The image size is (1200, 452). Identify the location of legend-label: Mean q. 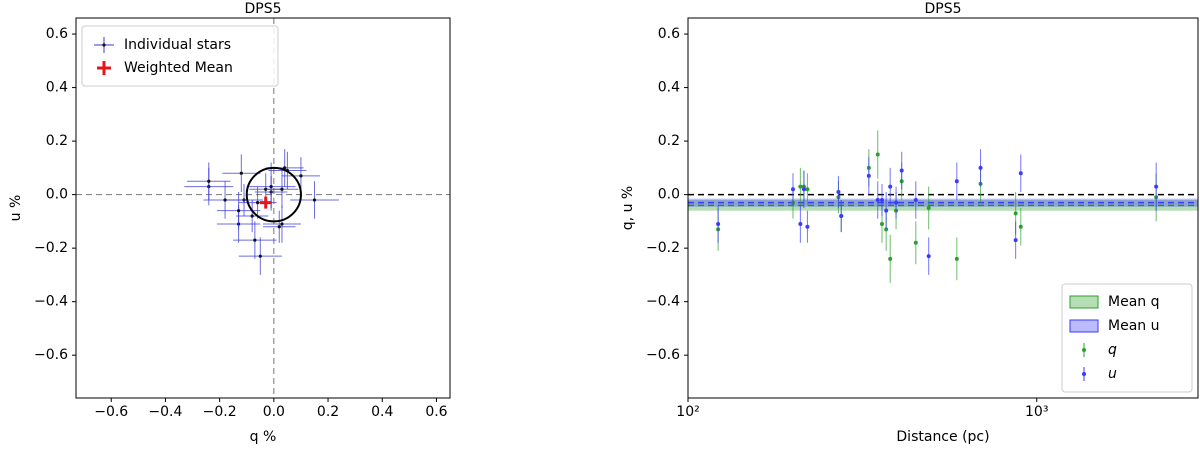
(1133, 302).